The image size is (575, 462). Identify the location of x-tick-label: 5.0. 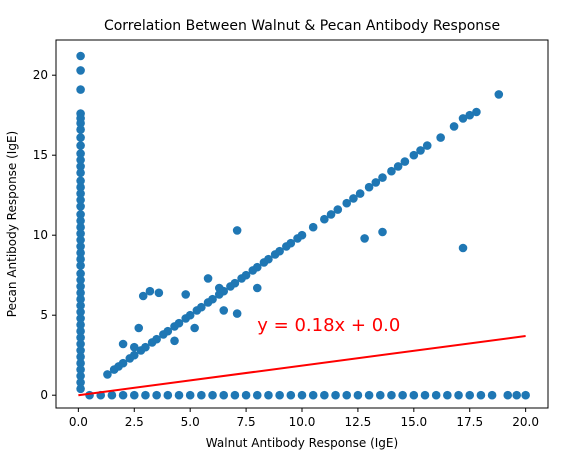
(190, 422).